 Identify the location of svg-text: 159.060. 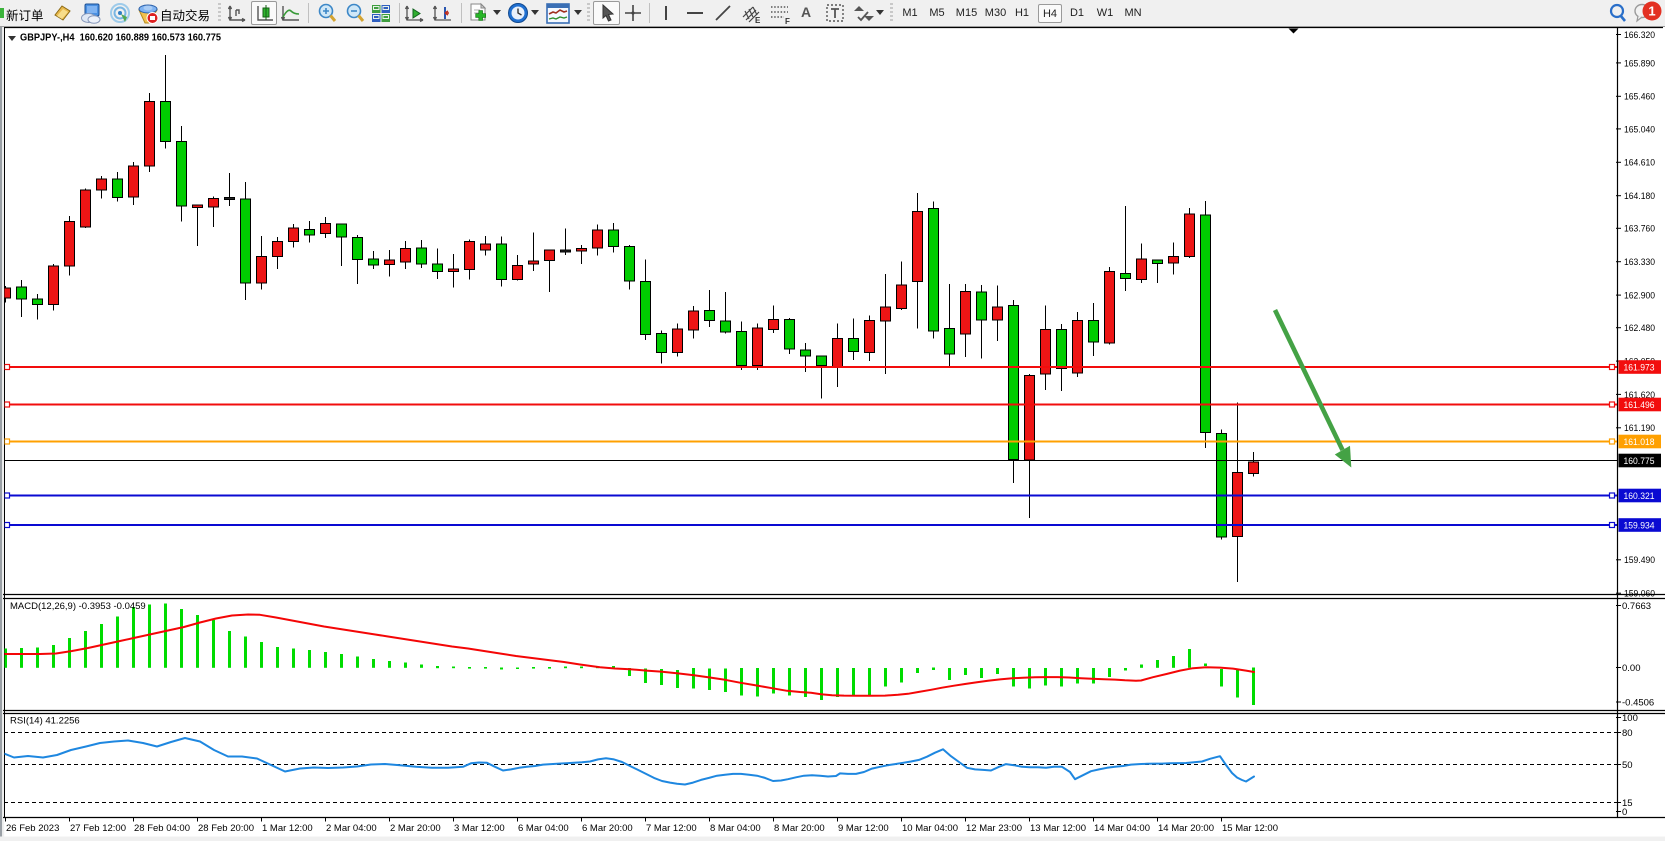
(1639, 594).